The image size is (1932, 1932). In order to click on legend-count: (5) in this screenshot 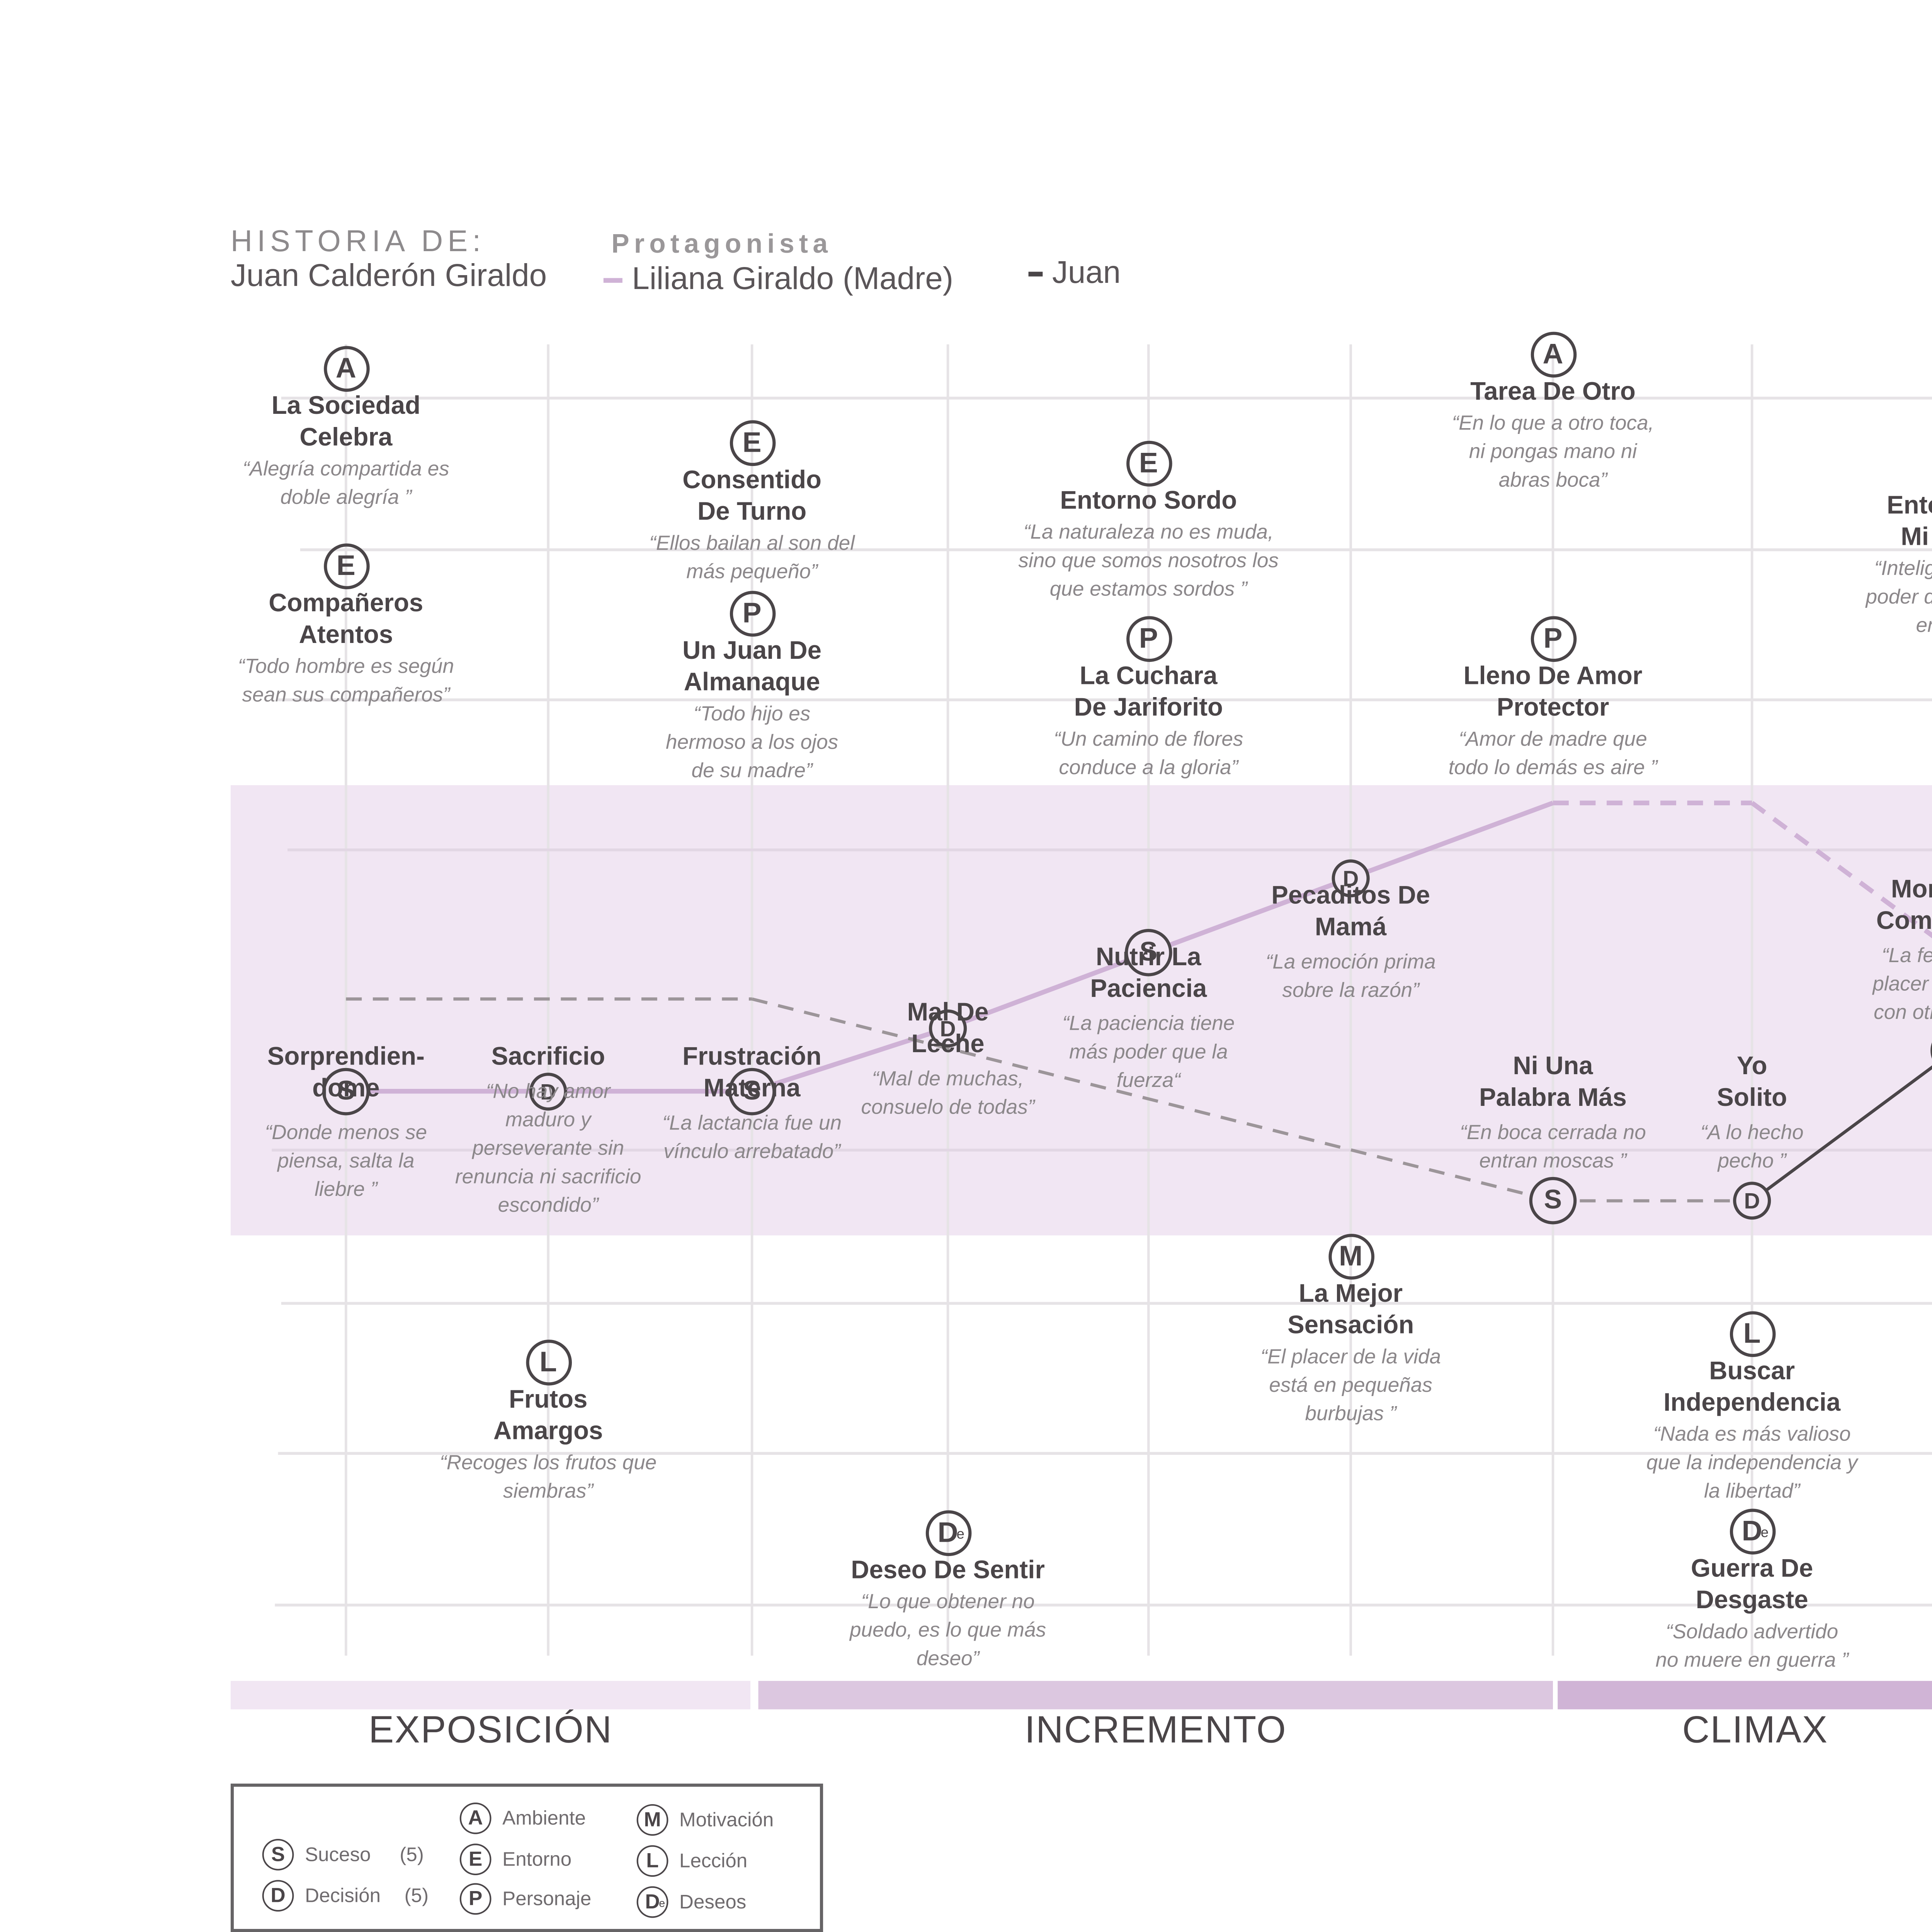, I will do `click(417, 1896)`.